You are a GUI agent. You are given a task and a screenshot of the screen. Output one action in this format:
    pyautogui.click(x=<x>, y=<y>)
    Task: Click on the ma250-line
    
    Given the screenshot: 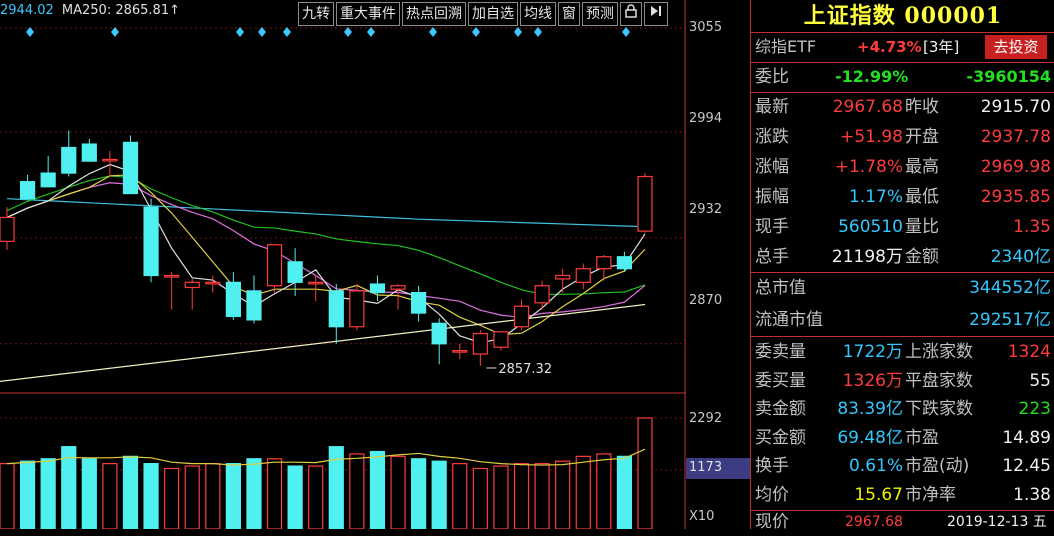 What is the action you would take?
    pyautogui.click(x=323, y=342)
    